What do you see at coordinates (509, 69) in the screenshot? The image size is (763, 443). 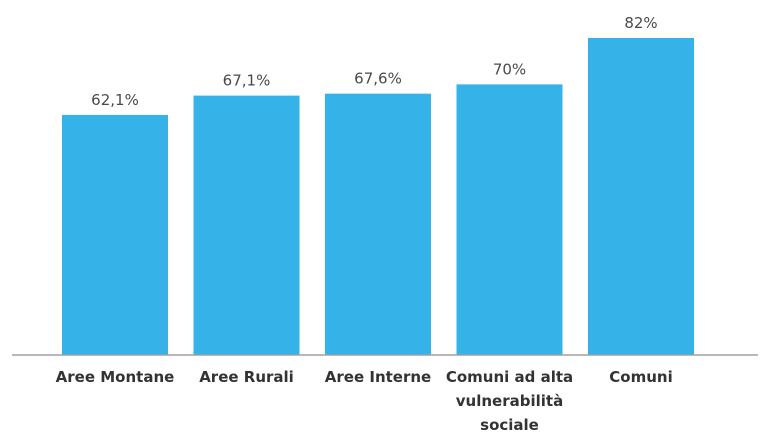 I see `value-label-4: 70%` at bounding box center [509, 69].